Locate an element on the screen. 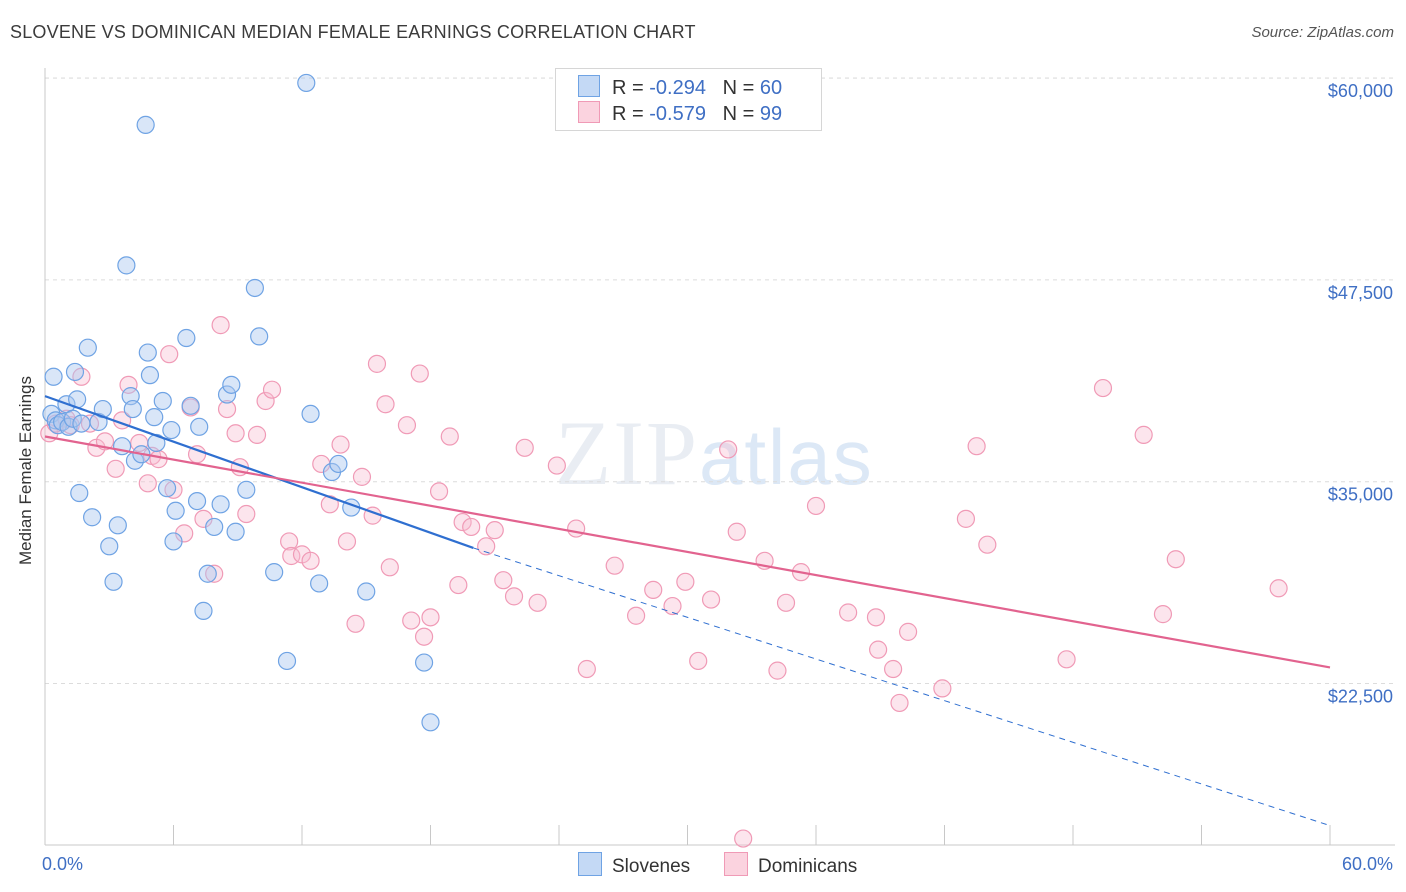 The width and height of the screenshot is (1406, 892). y-tick-label: $35,000 is located at coordinates (1360, 495).